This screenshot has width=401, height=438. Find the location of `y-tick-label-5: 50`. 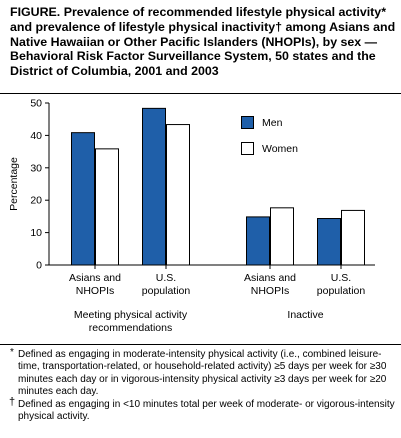

y-tick-label-5: 50 is located at coordinates (36, 104).